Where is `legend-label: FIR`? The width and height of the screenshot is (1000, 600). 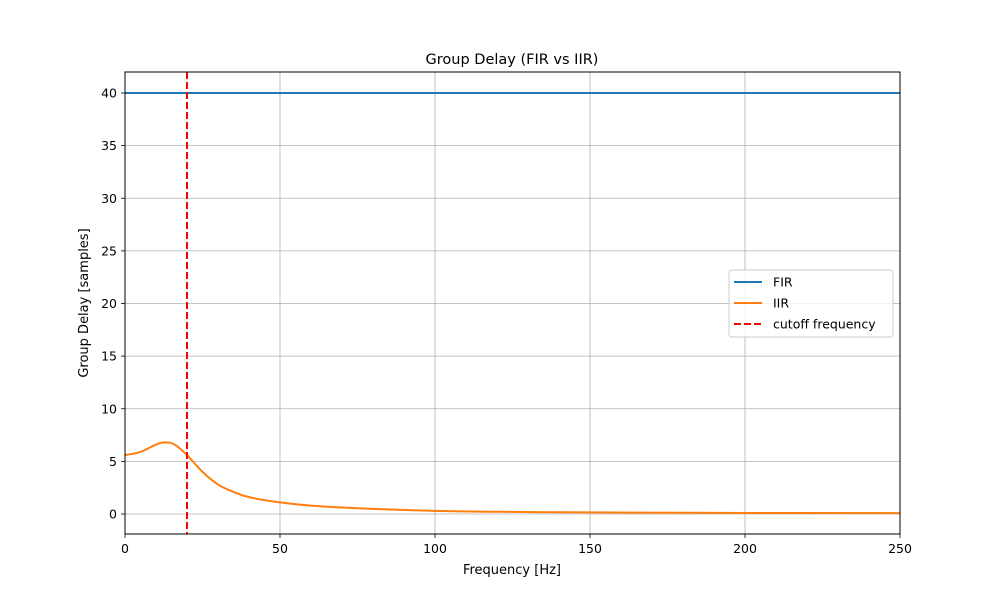
legend-label: FIR is located at coordinates (783, 282).